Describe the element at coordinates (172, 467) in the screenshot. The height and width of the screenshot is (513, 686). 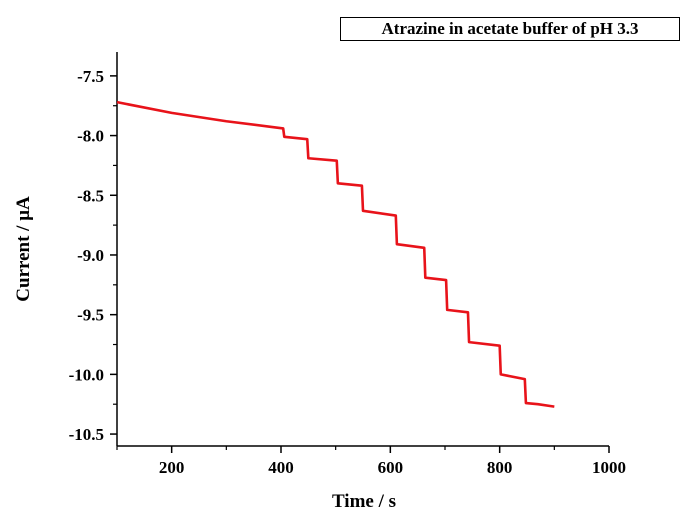
I see `x-tick-label: 200` at that location.